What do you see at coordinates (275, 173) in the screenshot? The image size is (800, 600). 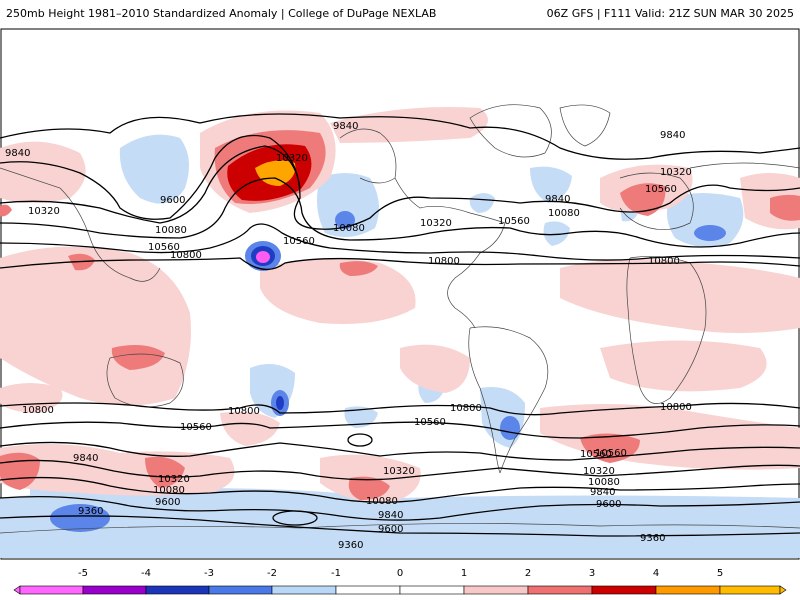 I see `positive-anomaly-extreme` at bounding box center [275, 173].